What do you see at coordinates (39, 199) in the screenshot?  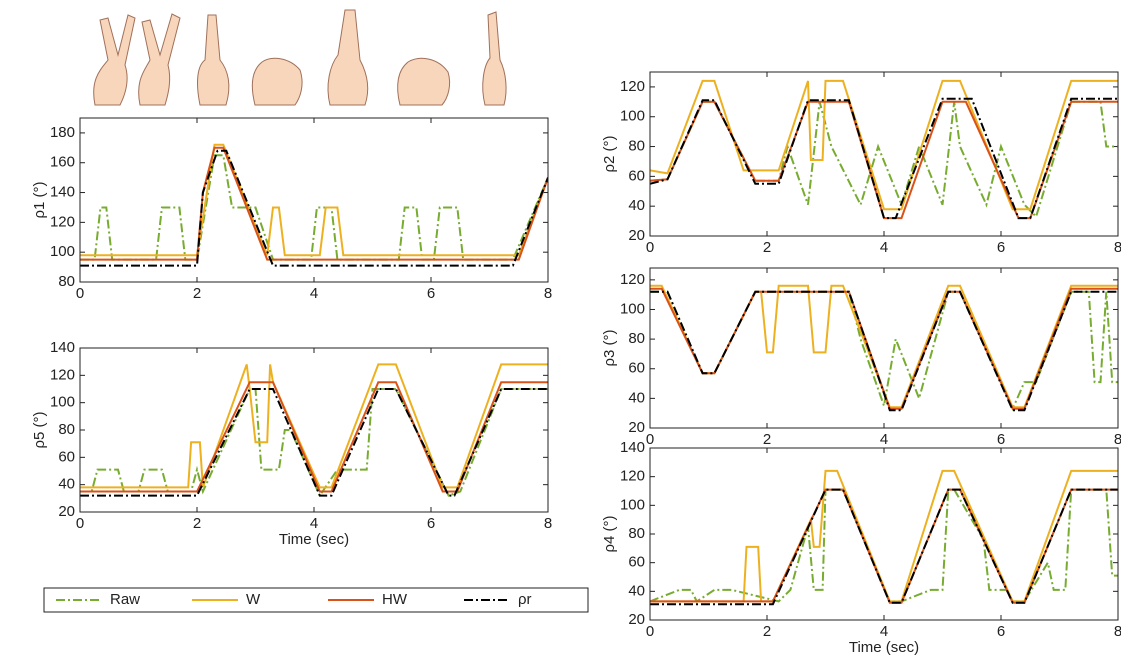 I see `y-axis-label: ρ1 (°)` at bounding box center [39, 199].